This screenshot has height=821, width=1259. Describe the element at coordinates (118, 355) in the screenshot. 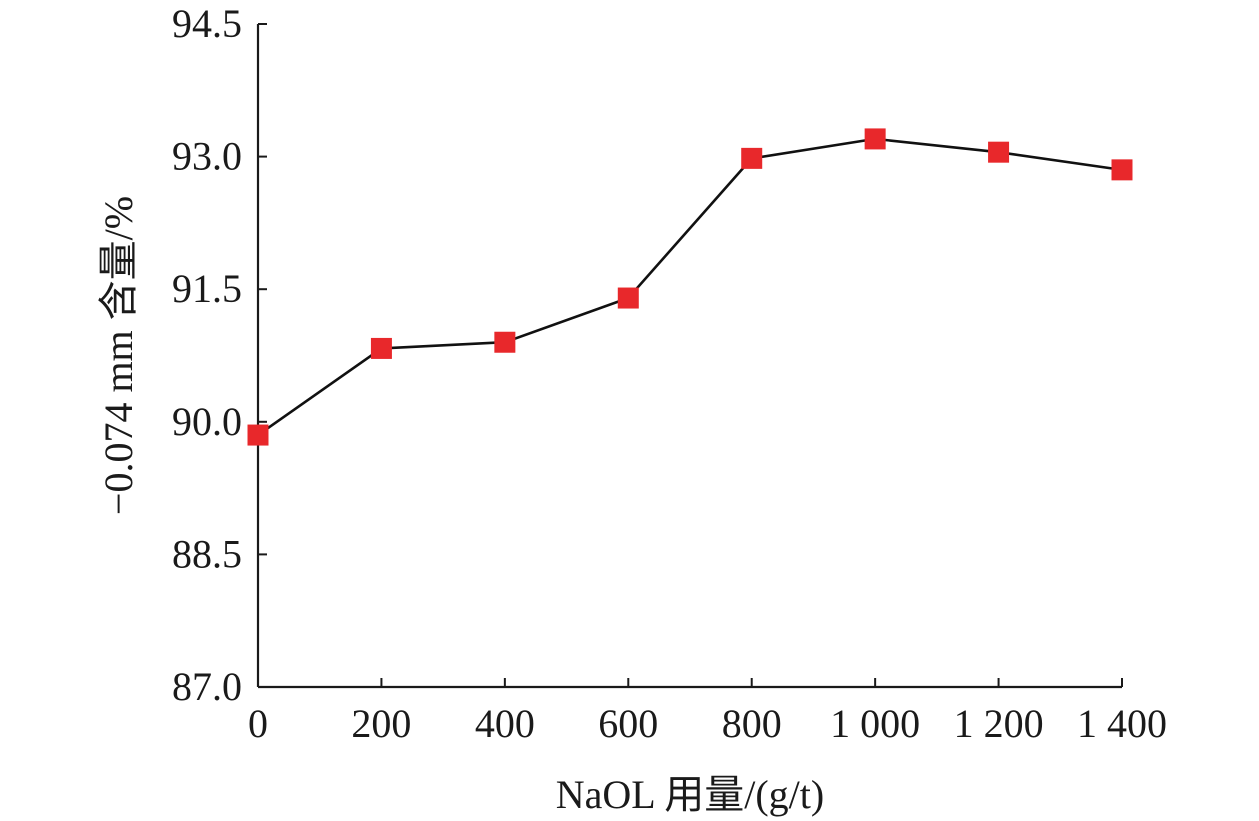

I see `y-axis-title: −0.074 mm 含量/%` at that location.